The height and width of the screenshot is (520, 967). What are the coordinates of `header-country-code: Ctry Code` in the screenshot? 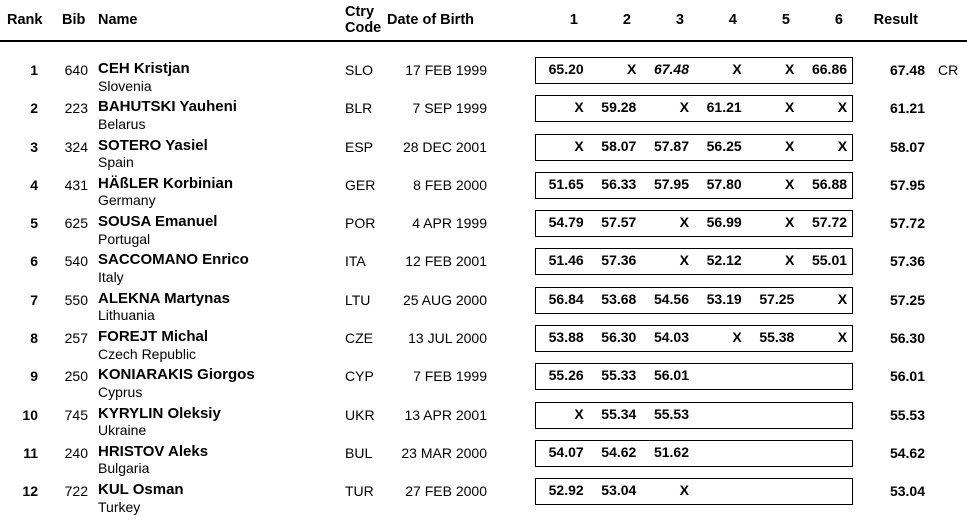 It's located at (363, 20).